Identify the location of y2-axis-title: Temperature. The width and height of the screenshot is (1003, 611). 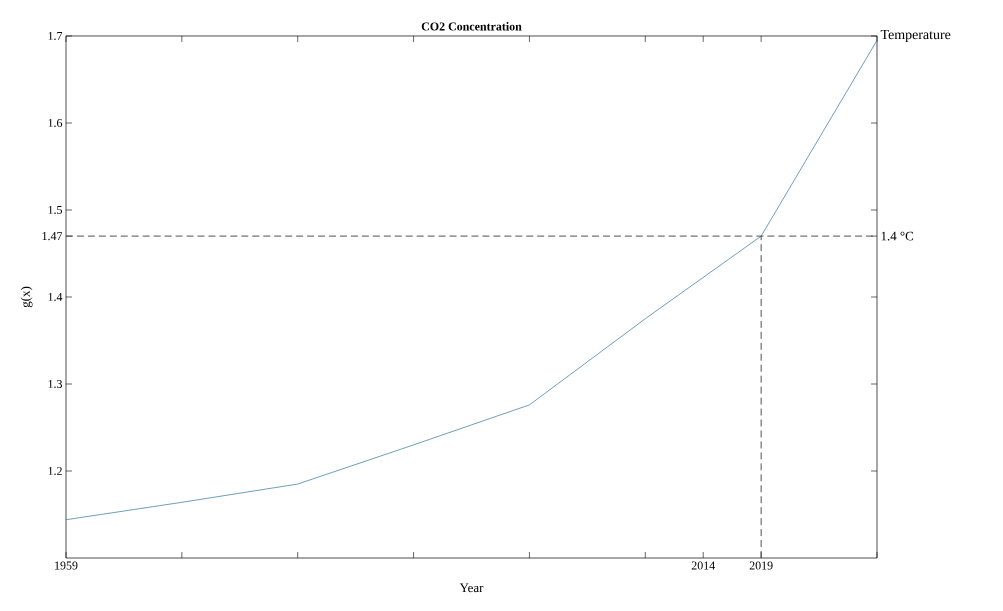
(915, 36).